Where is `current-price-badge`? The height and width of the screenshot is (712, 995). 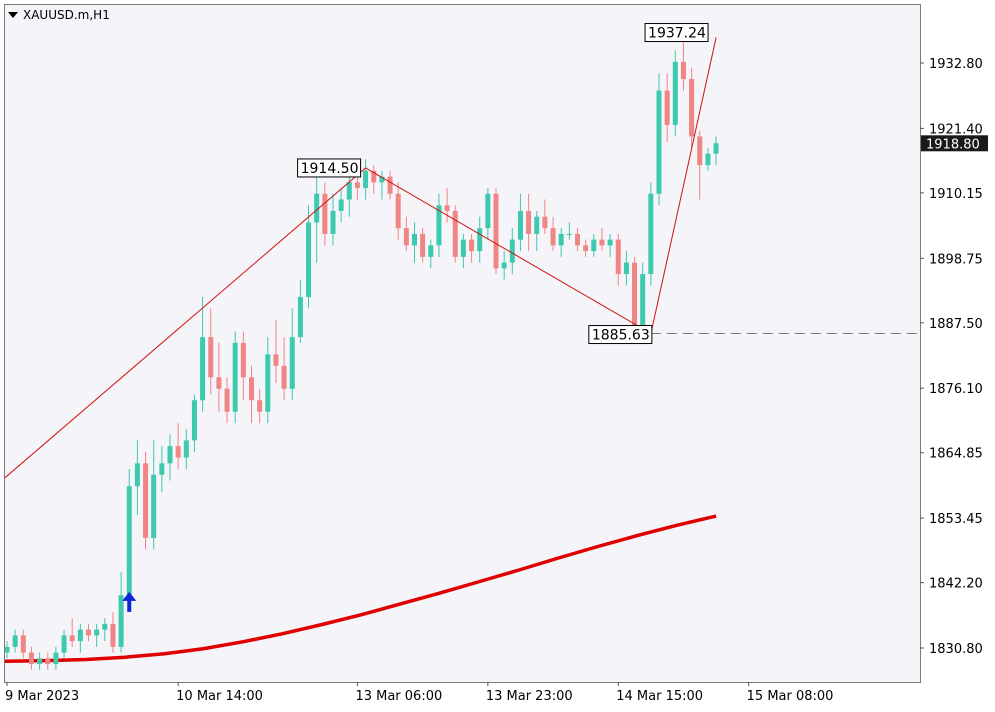 current-price-badge is located at coordinates (954, 143).